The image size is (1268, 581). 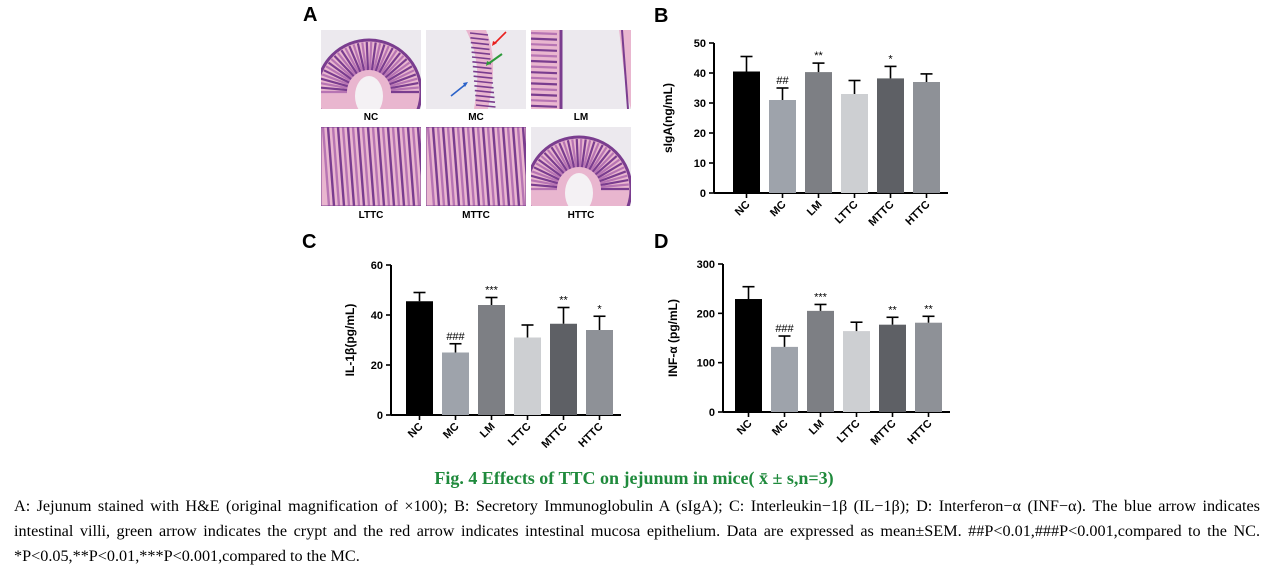 I want to click on histology-image-httc, so click(x=581, y=166).